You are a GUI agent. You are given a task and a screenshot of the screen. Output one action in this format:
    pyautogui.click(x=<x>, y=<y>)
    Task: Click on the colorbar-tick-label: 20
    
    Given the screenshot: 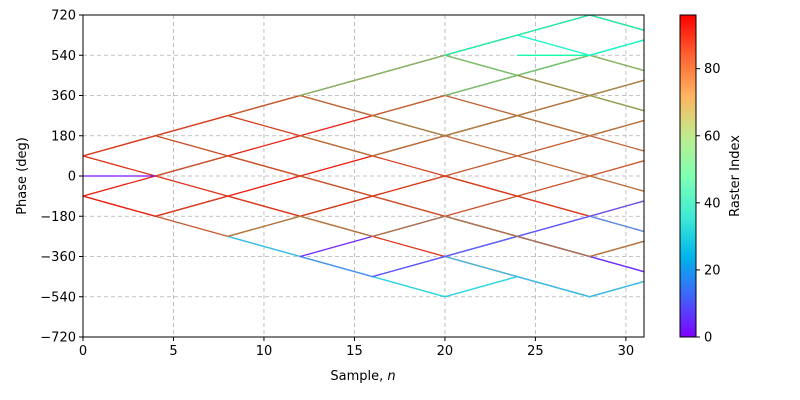 What is the action you would take?
    pyautogui.click(x=712, y=270)
    